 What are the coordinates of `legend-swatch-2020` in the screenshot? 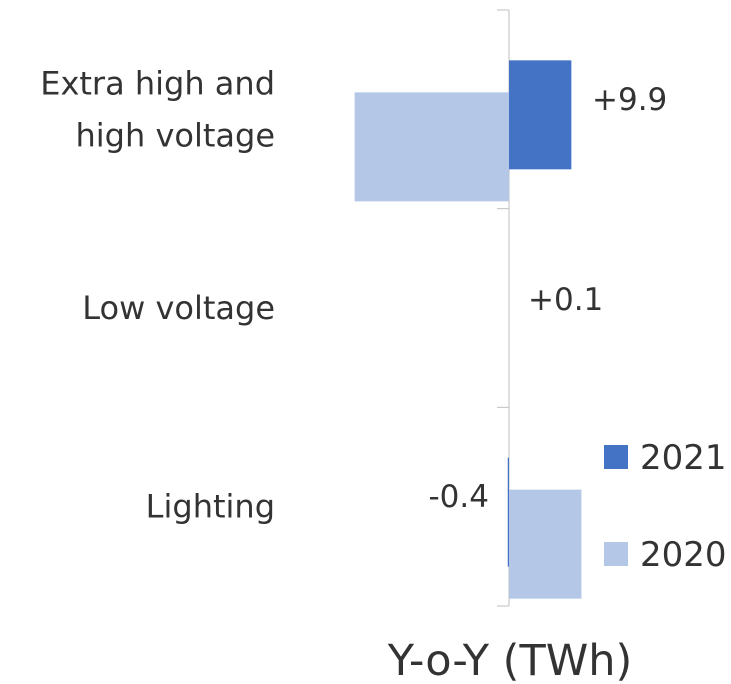 It's located at (616, 554).